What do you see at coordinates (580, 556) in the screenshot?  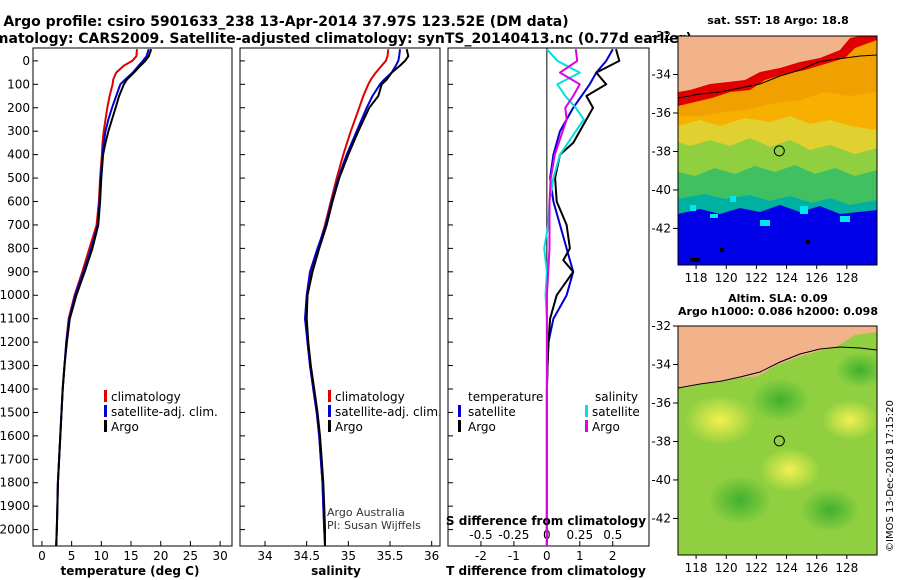 I see `x-tick-label: 1` at bounding box center [580, 556].